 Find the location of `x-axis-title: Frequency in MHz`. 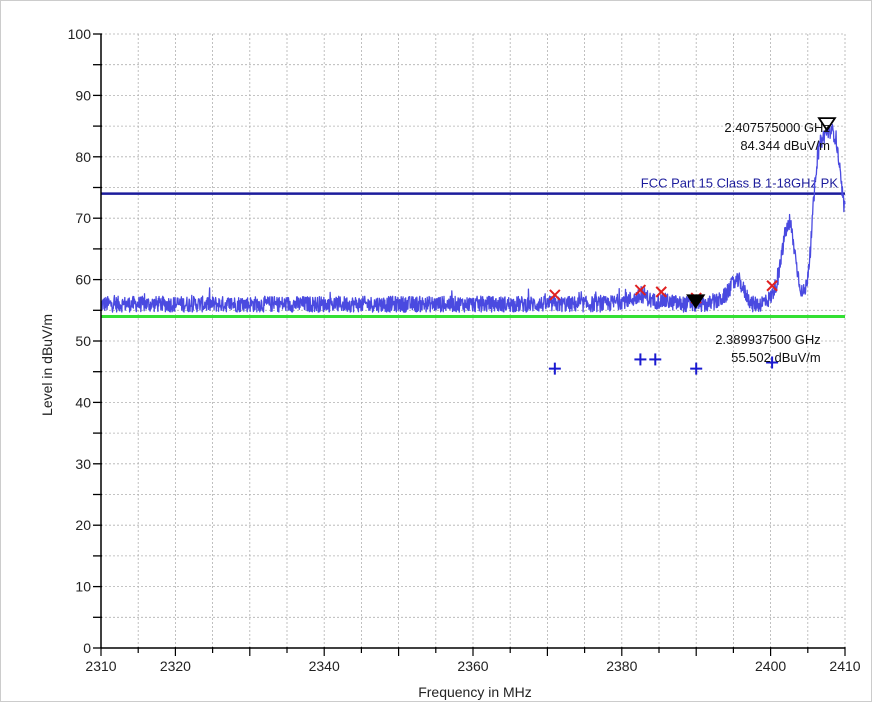

x-axis-title: Frequency in MHz is located at coordinates (475, 692).